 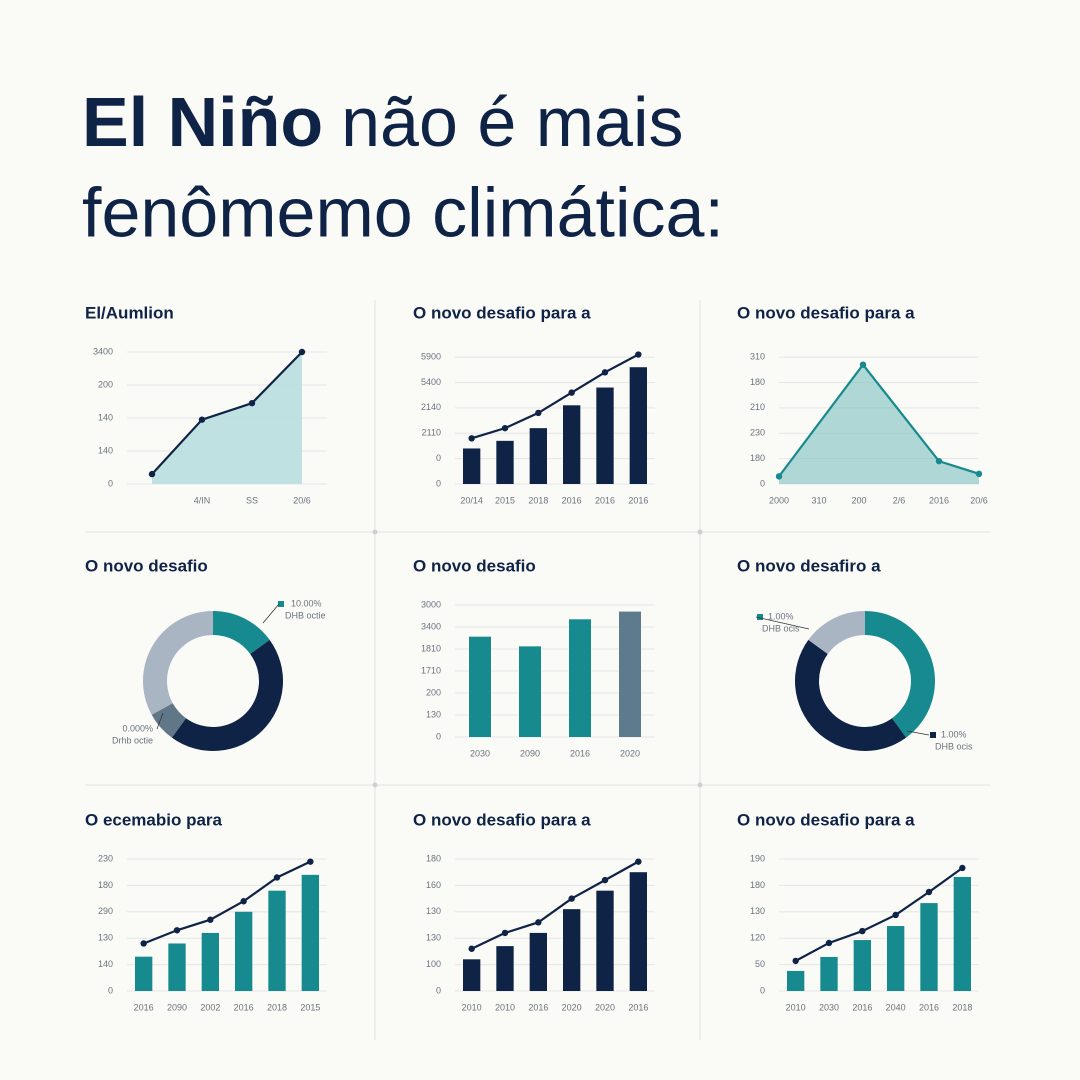 What do you see at coordinates (899, 500) in the screenshot?
I see `x-tick-label: 2/6` at bounding box center [899, 500].